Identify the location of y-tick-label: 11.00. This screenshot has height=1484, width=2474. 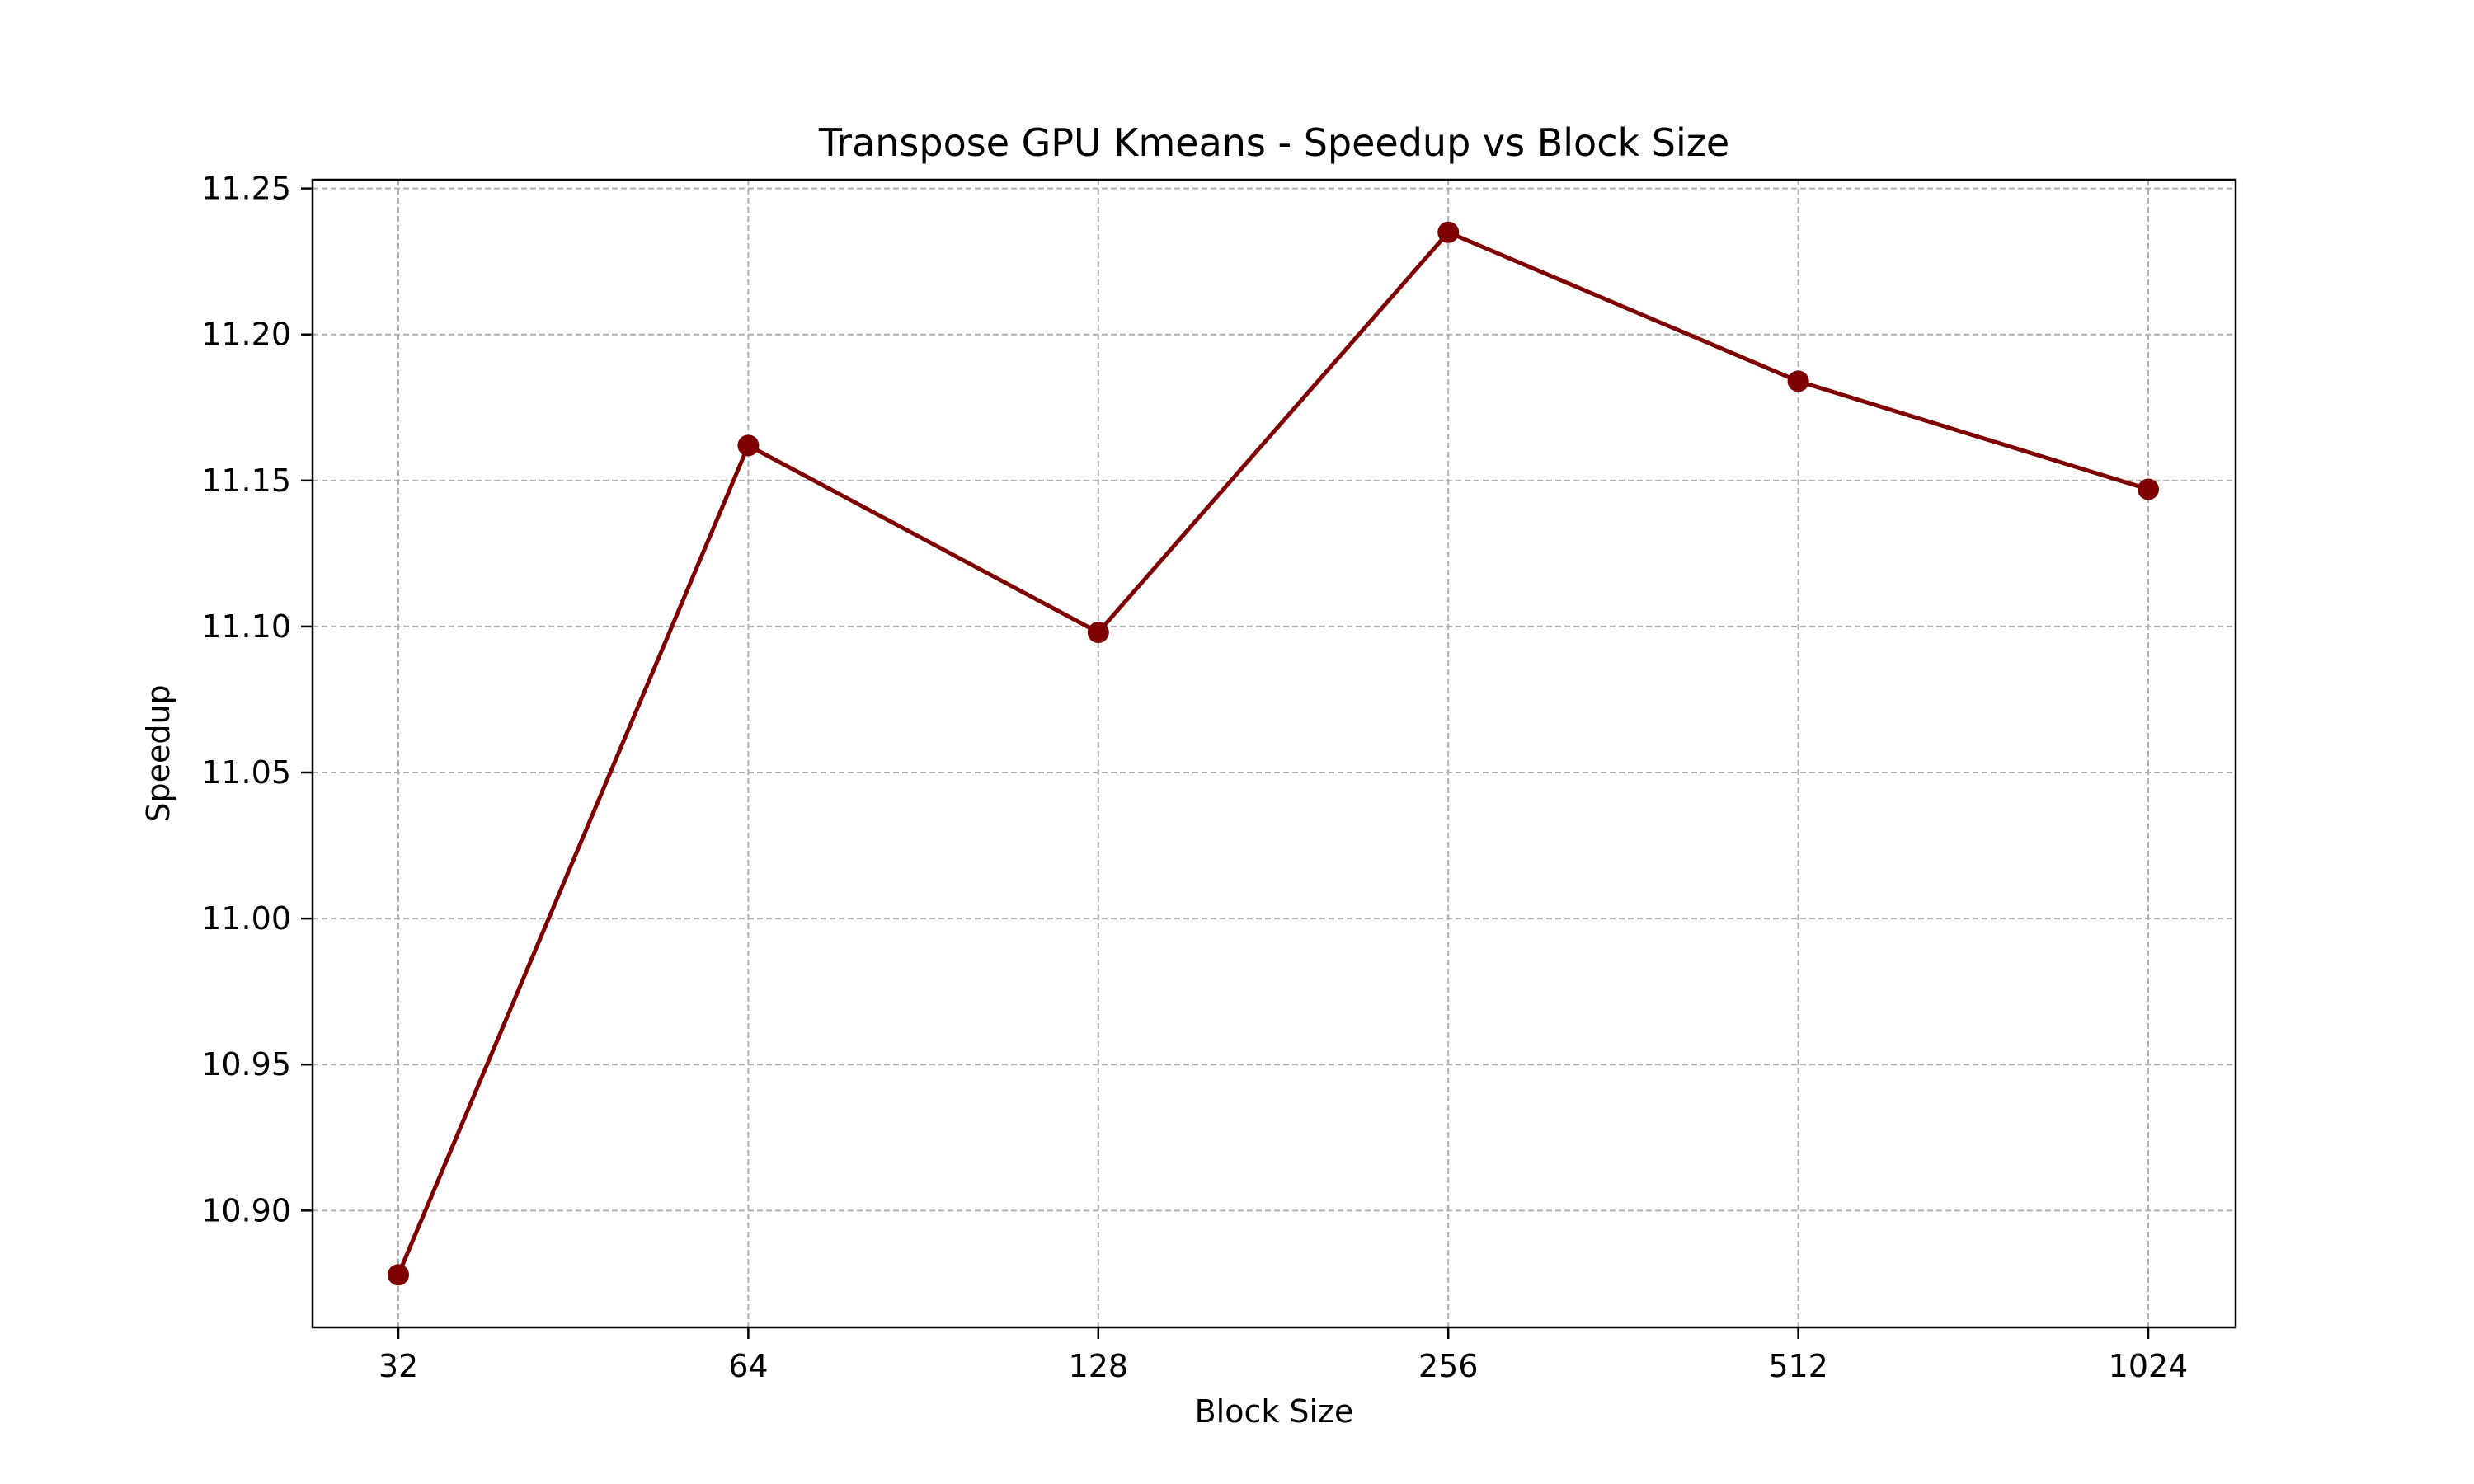
(246, 919).